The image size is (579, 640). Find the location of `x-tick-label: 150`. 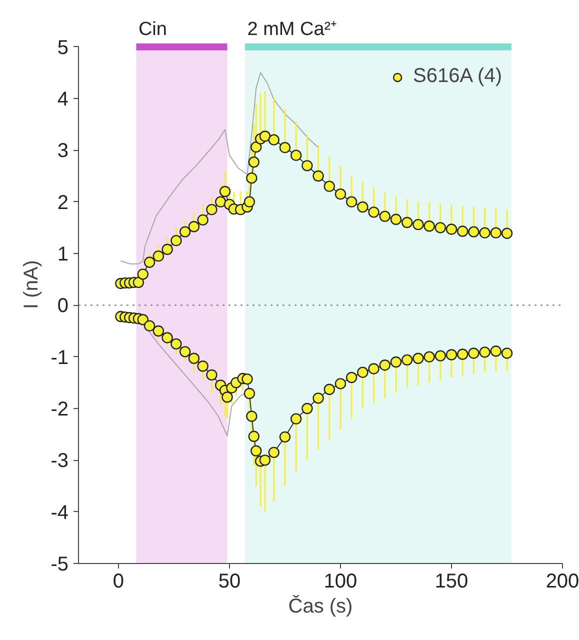

x-tick-label: 150 is located at coordinates (451, 581).